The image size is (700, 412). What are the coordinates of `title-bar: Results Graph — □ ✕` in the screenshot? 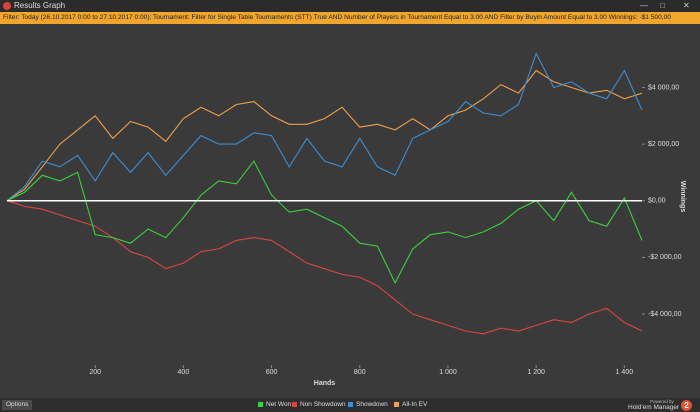 It's located at (350, 6).